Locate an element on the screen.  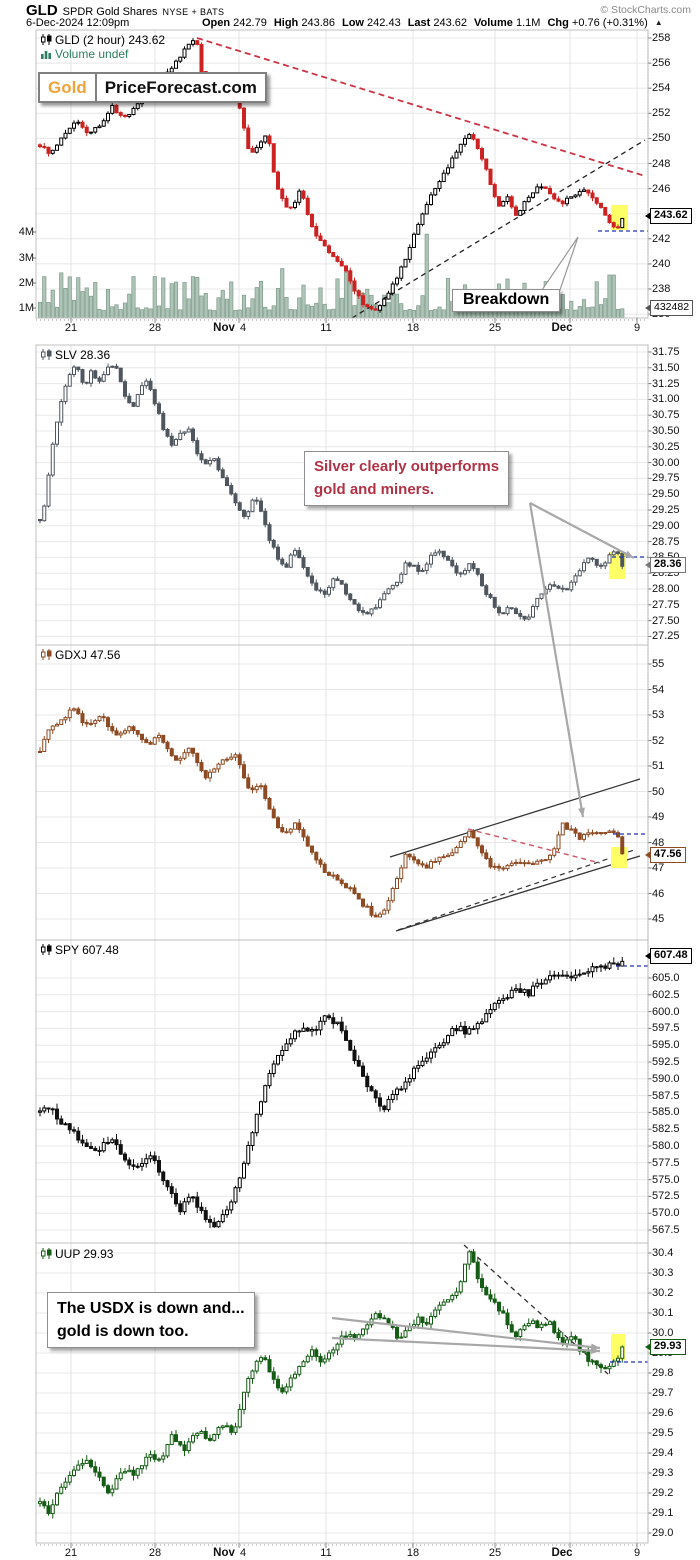
logo-gold-word: Gold is located at coordinates (68, 87).